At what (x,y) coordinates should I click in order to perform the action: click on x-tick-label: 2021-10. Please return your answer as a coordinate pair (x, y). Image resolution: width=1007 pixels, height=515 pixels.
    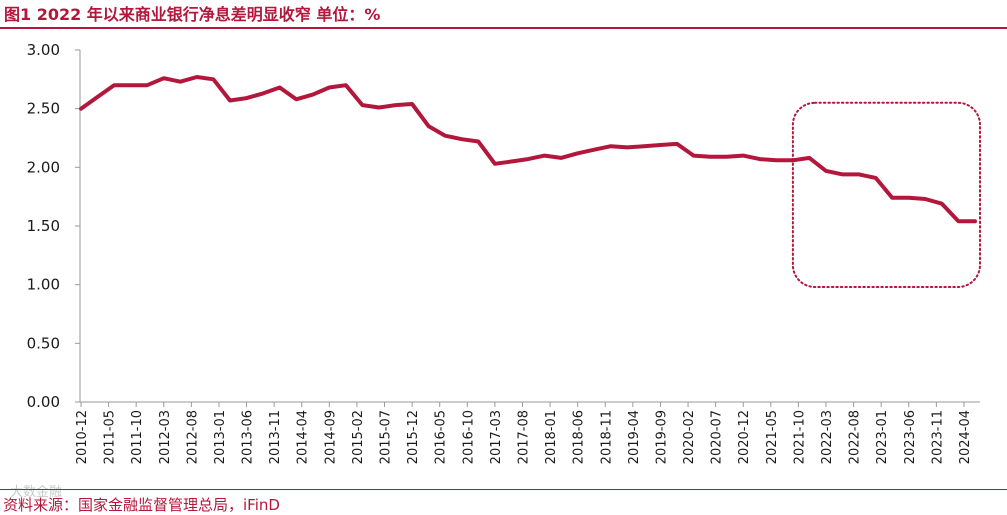
    Looking at the image, I should click on (799, 437).